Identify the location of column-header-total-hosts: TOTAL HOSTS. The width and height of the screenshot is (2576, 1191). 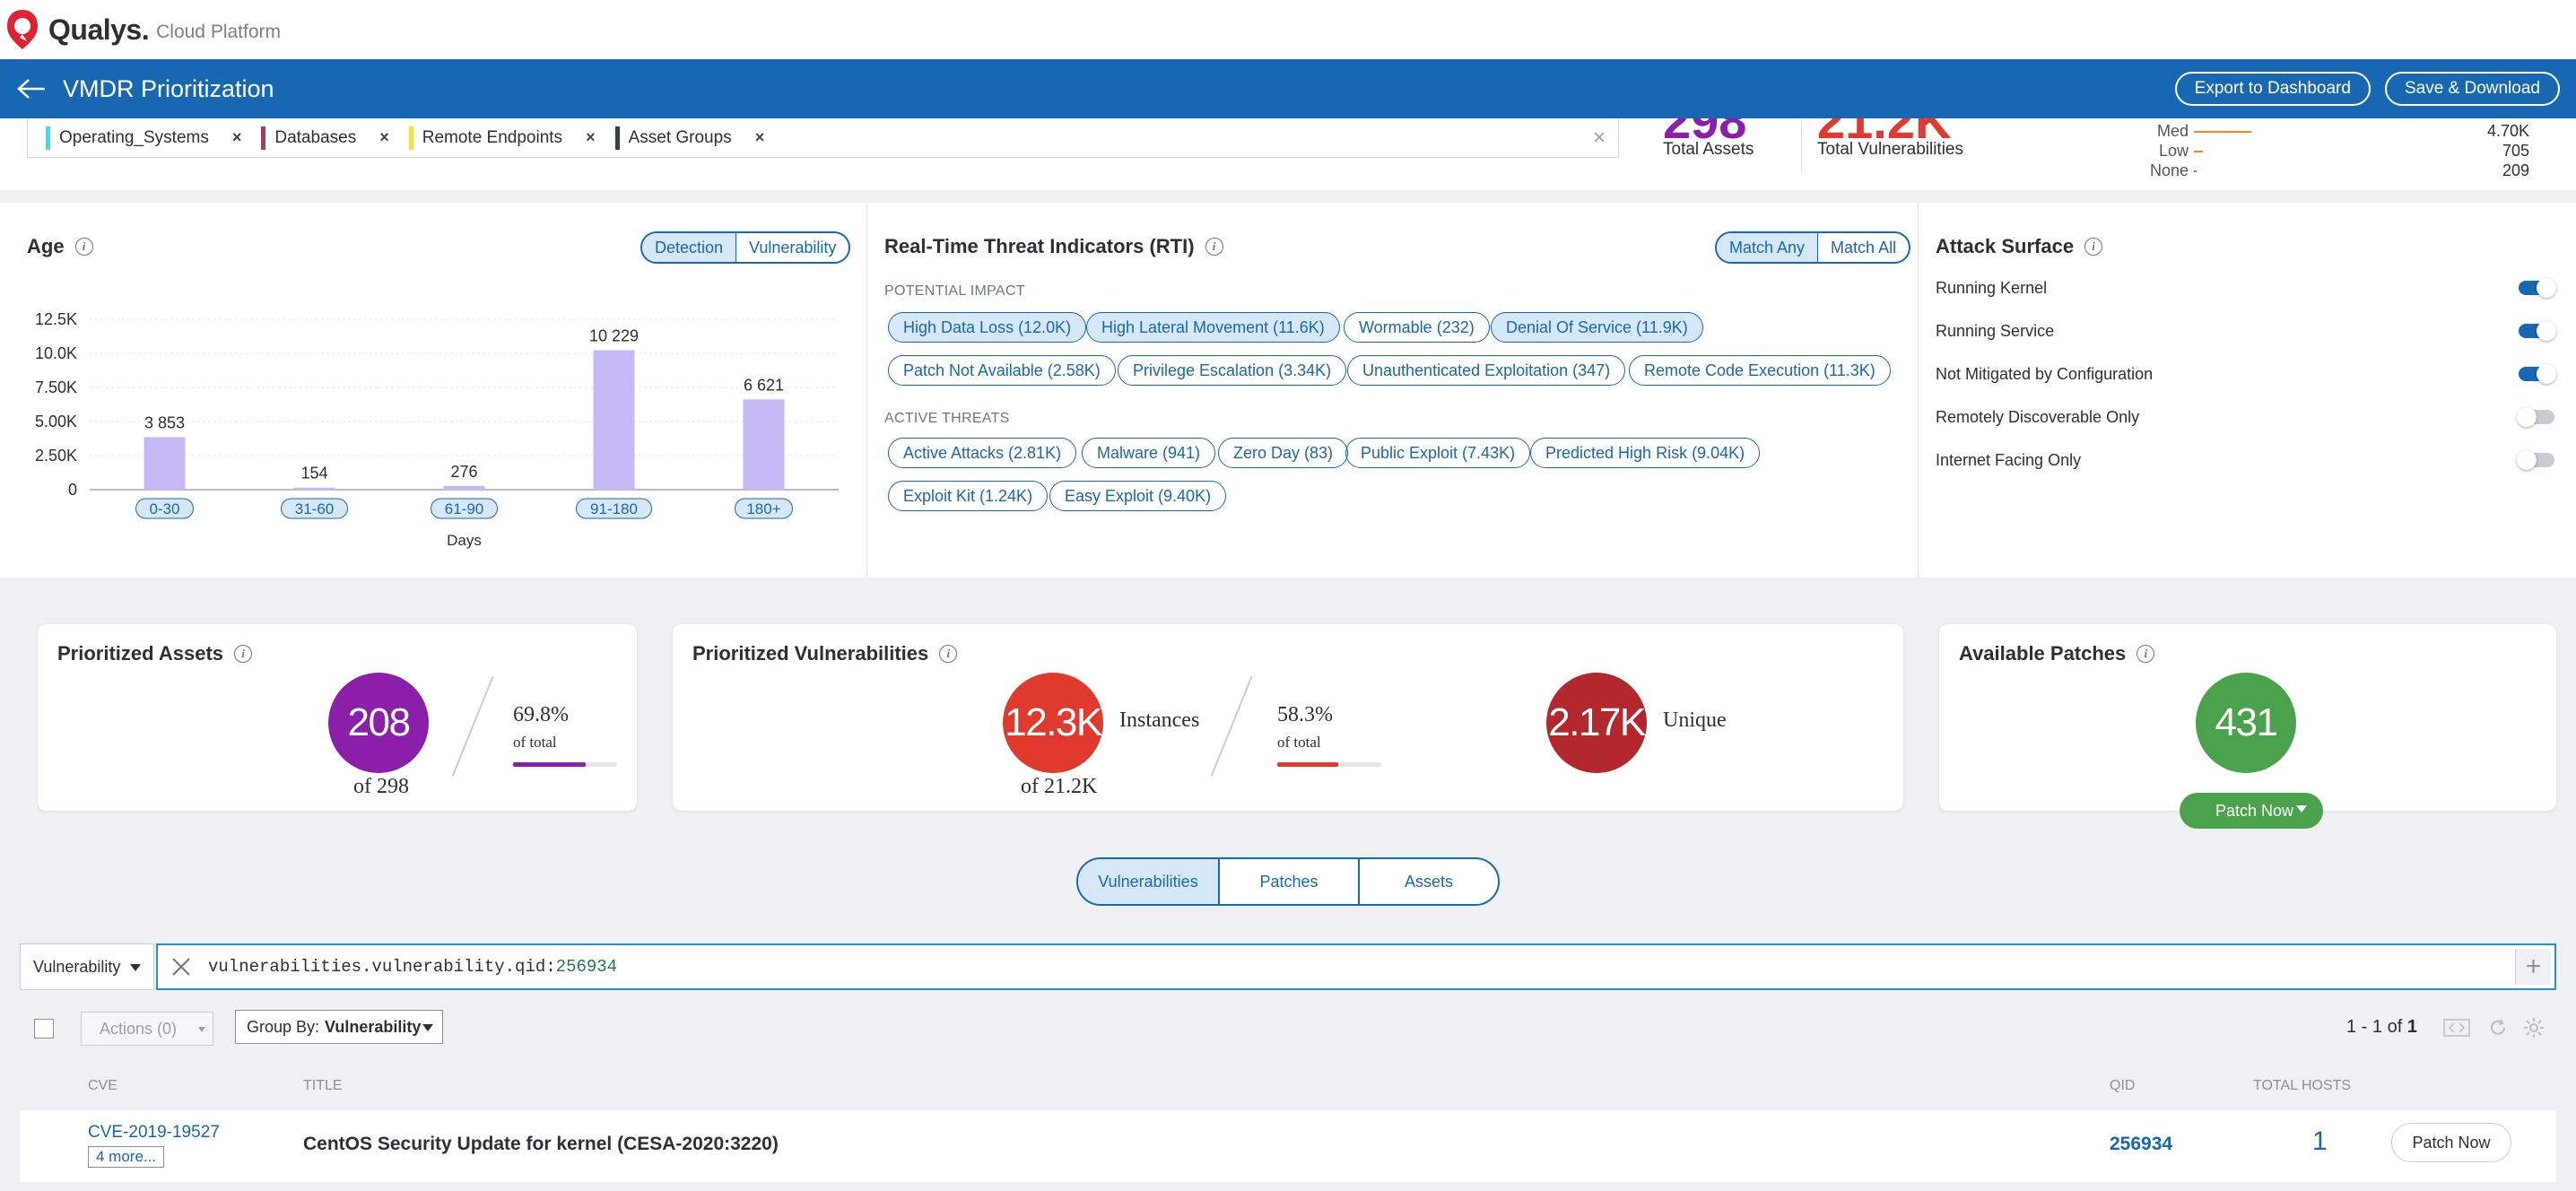
(2302, 1085).